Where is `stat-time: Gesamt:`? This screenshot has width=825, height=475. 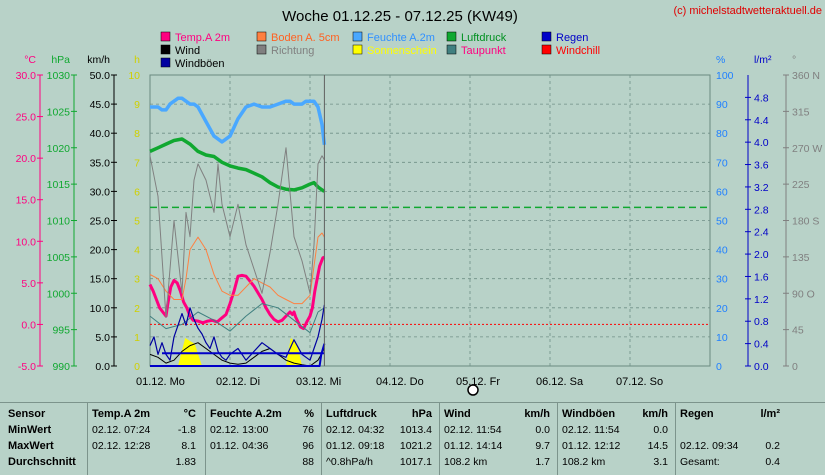 stat-time: Gesamt: is located at coordinates (700, 462).